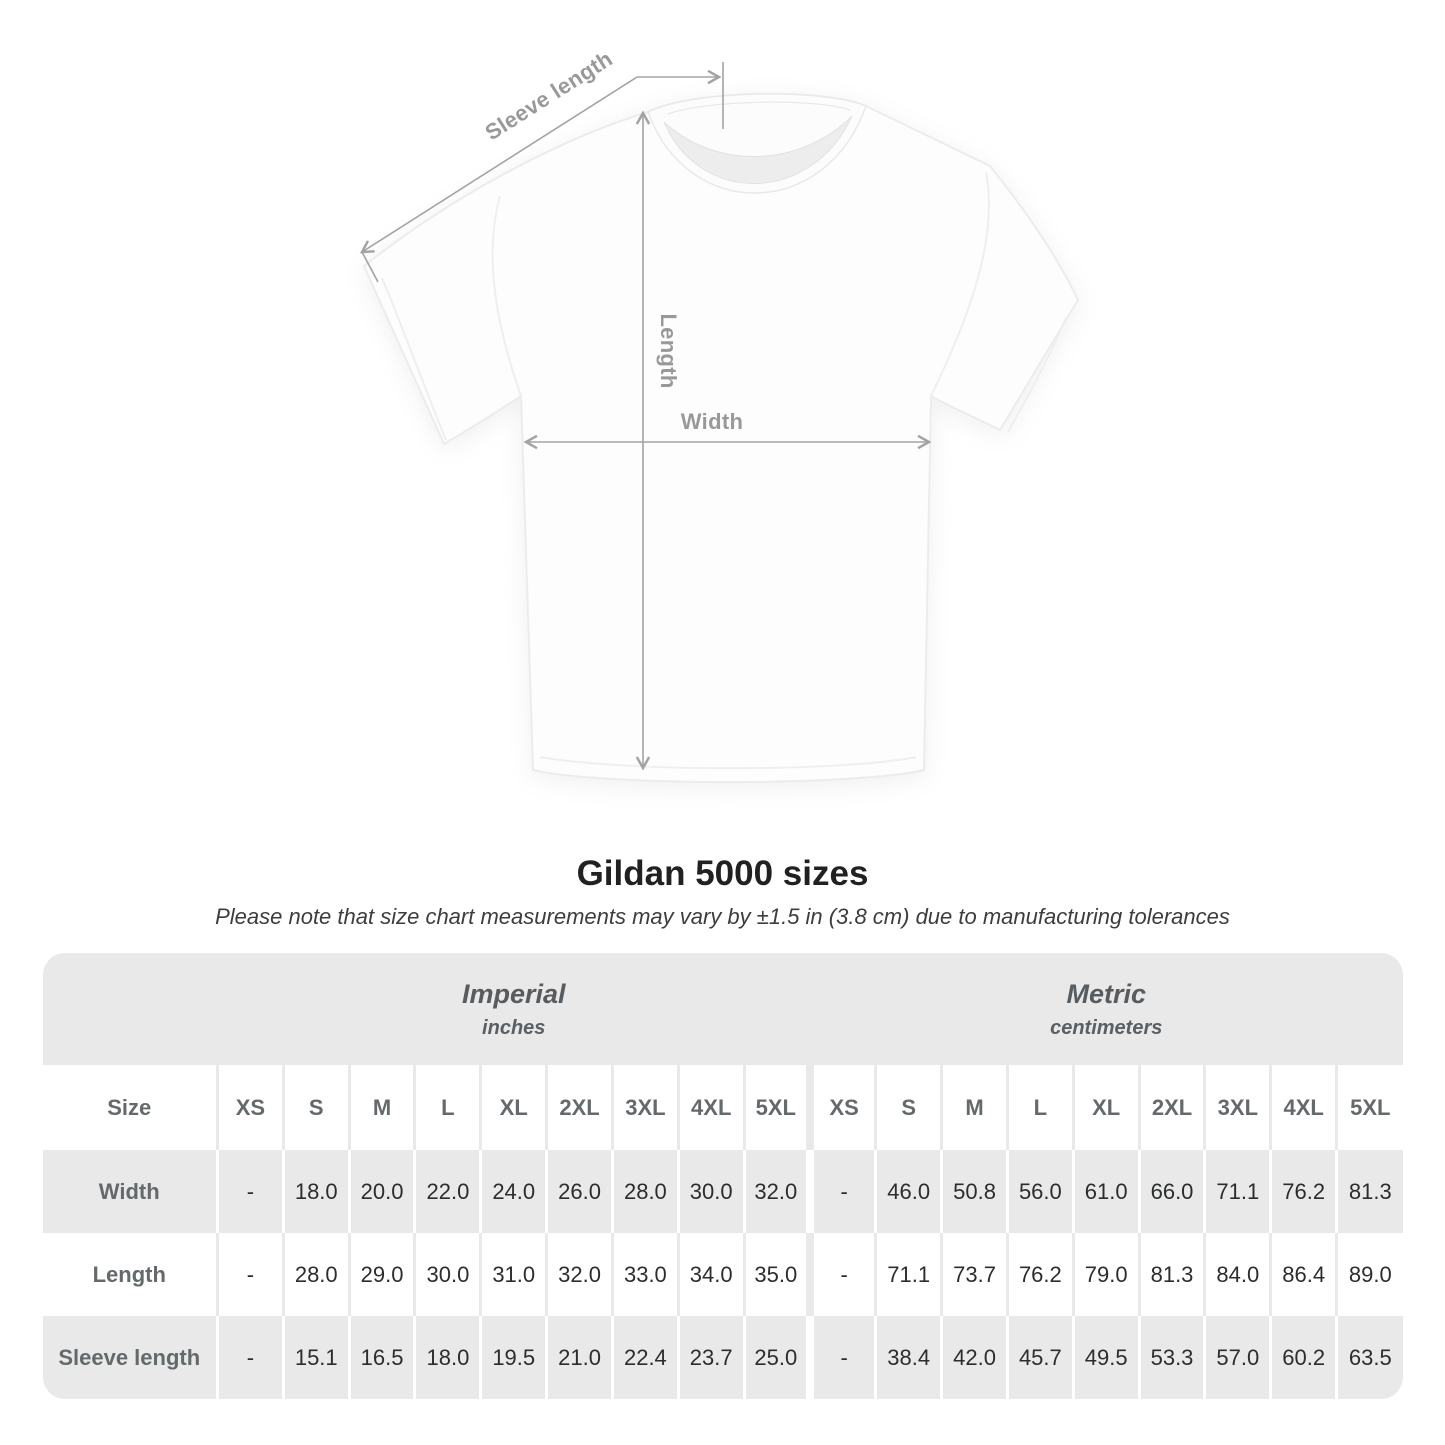 The image size is (1445, 1445). What do you see at coordinates (130, 1358) in the screenshot?
I see `row-label-sleeve-length: Sleeve length` at bounding box center [130, 1358].